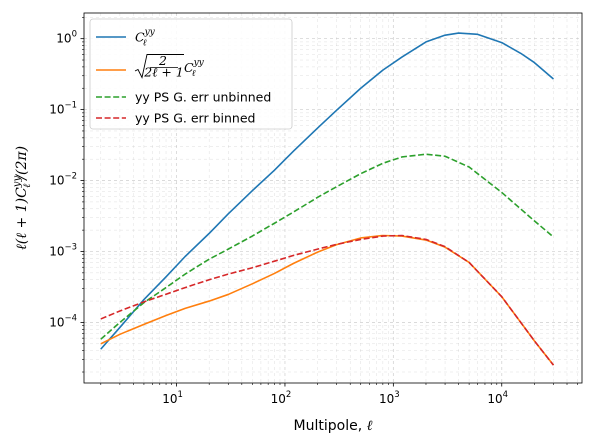 The image size is (593, 448). What do you see at coordinates (333, 426) in the screenshot?
I see `x-axis-label: Multipole, ℓ` at bounding box center [333, 426].